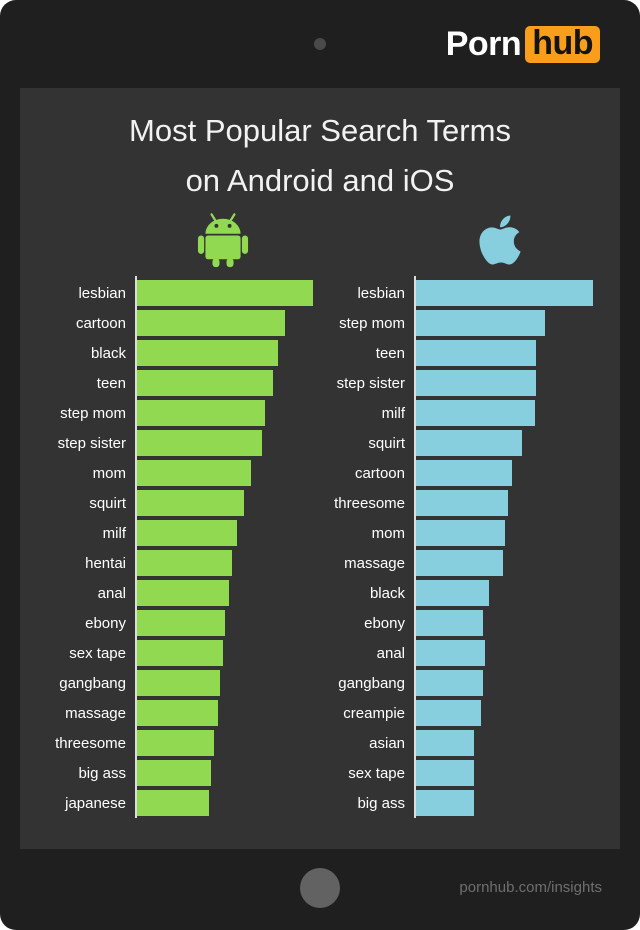 The width and height of the screenshot is (640, 930). I want to click on chart-row: ebony, so click(449, 623).